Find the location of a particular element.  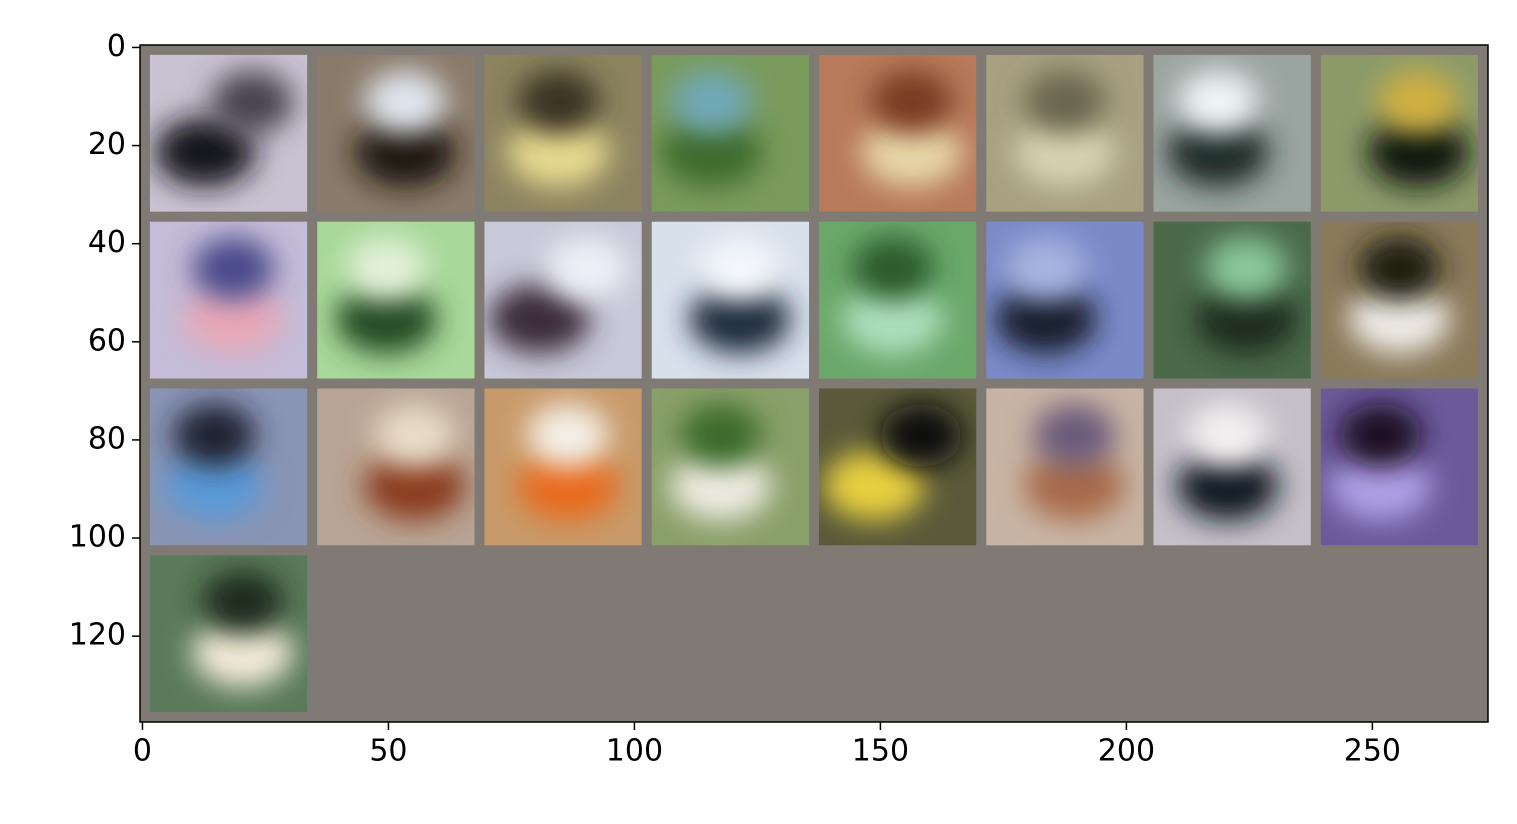

y-tick-label: 40 is located at coordinates (107, 242).